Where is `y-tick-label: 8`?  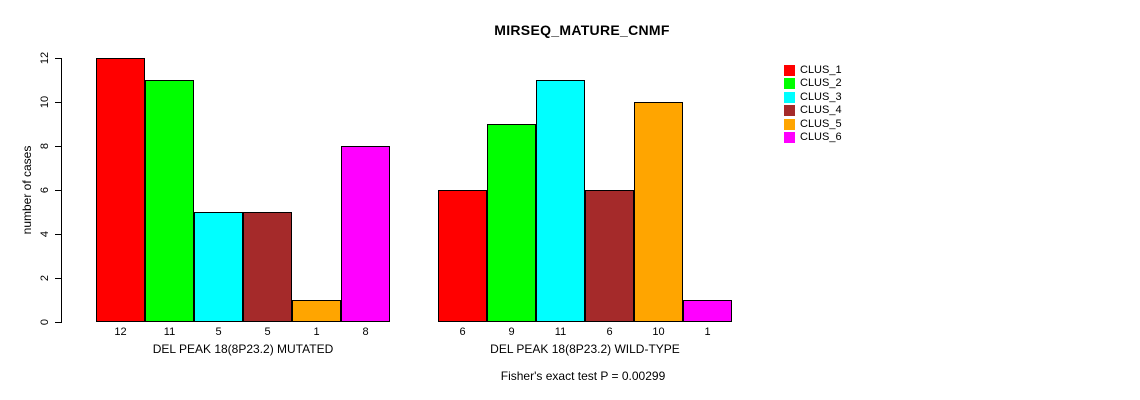
y-tick-label: 8 is located at coordinates (45, 146).